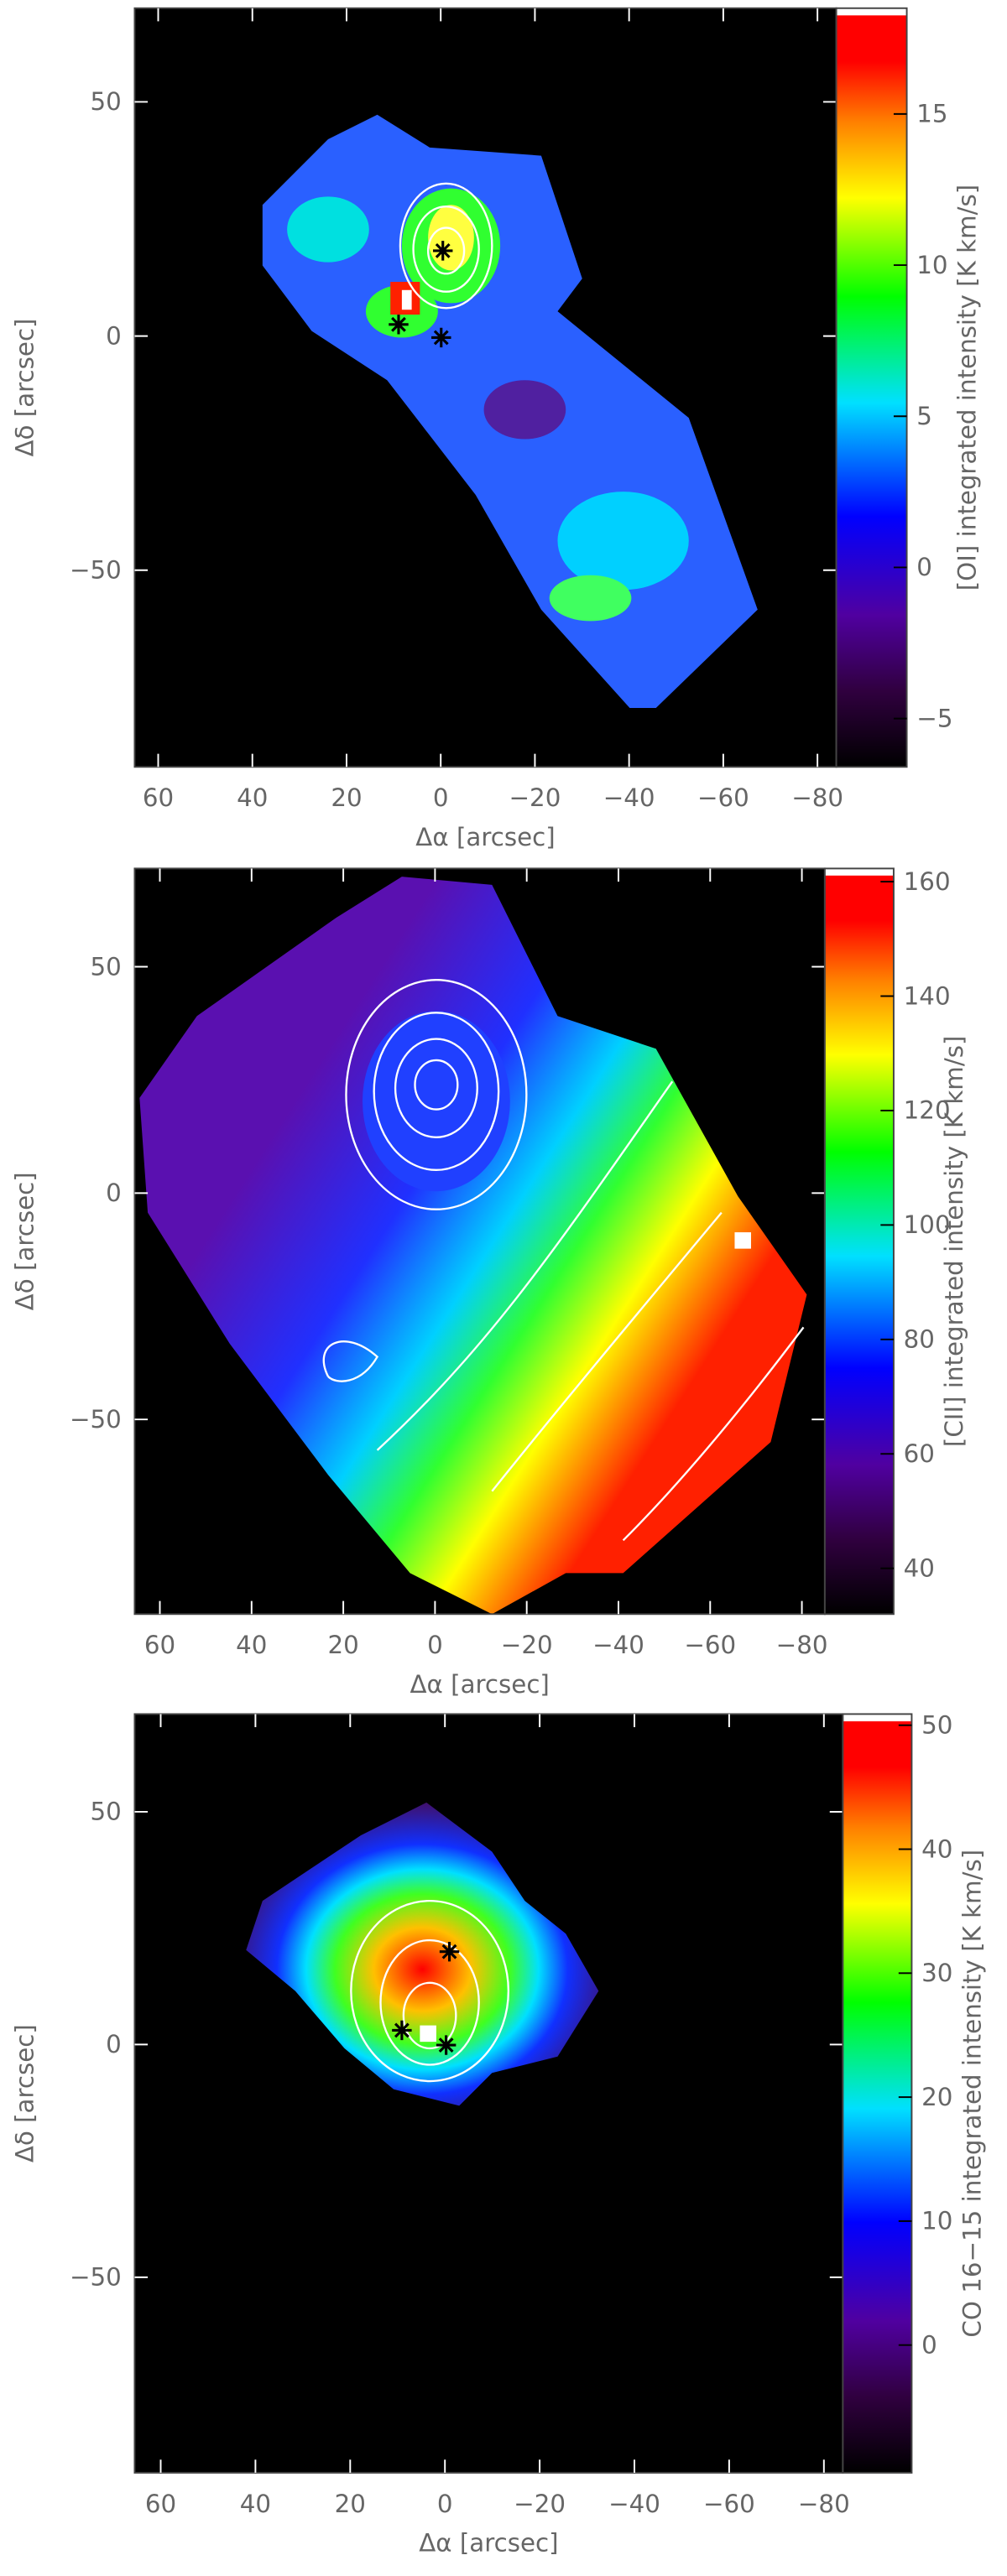 This screenshot has height=2576, width=1007. Describe the element at coordinates (931, 114) in the screenshot. I see `colorbar-tick-label: 15` at that location.